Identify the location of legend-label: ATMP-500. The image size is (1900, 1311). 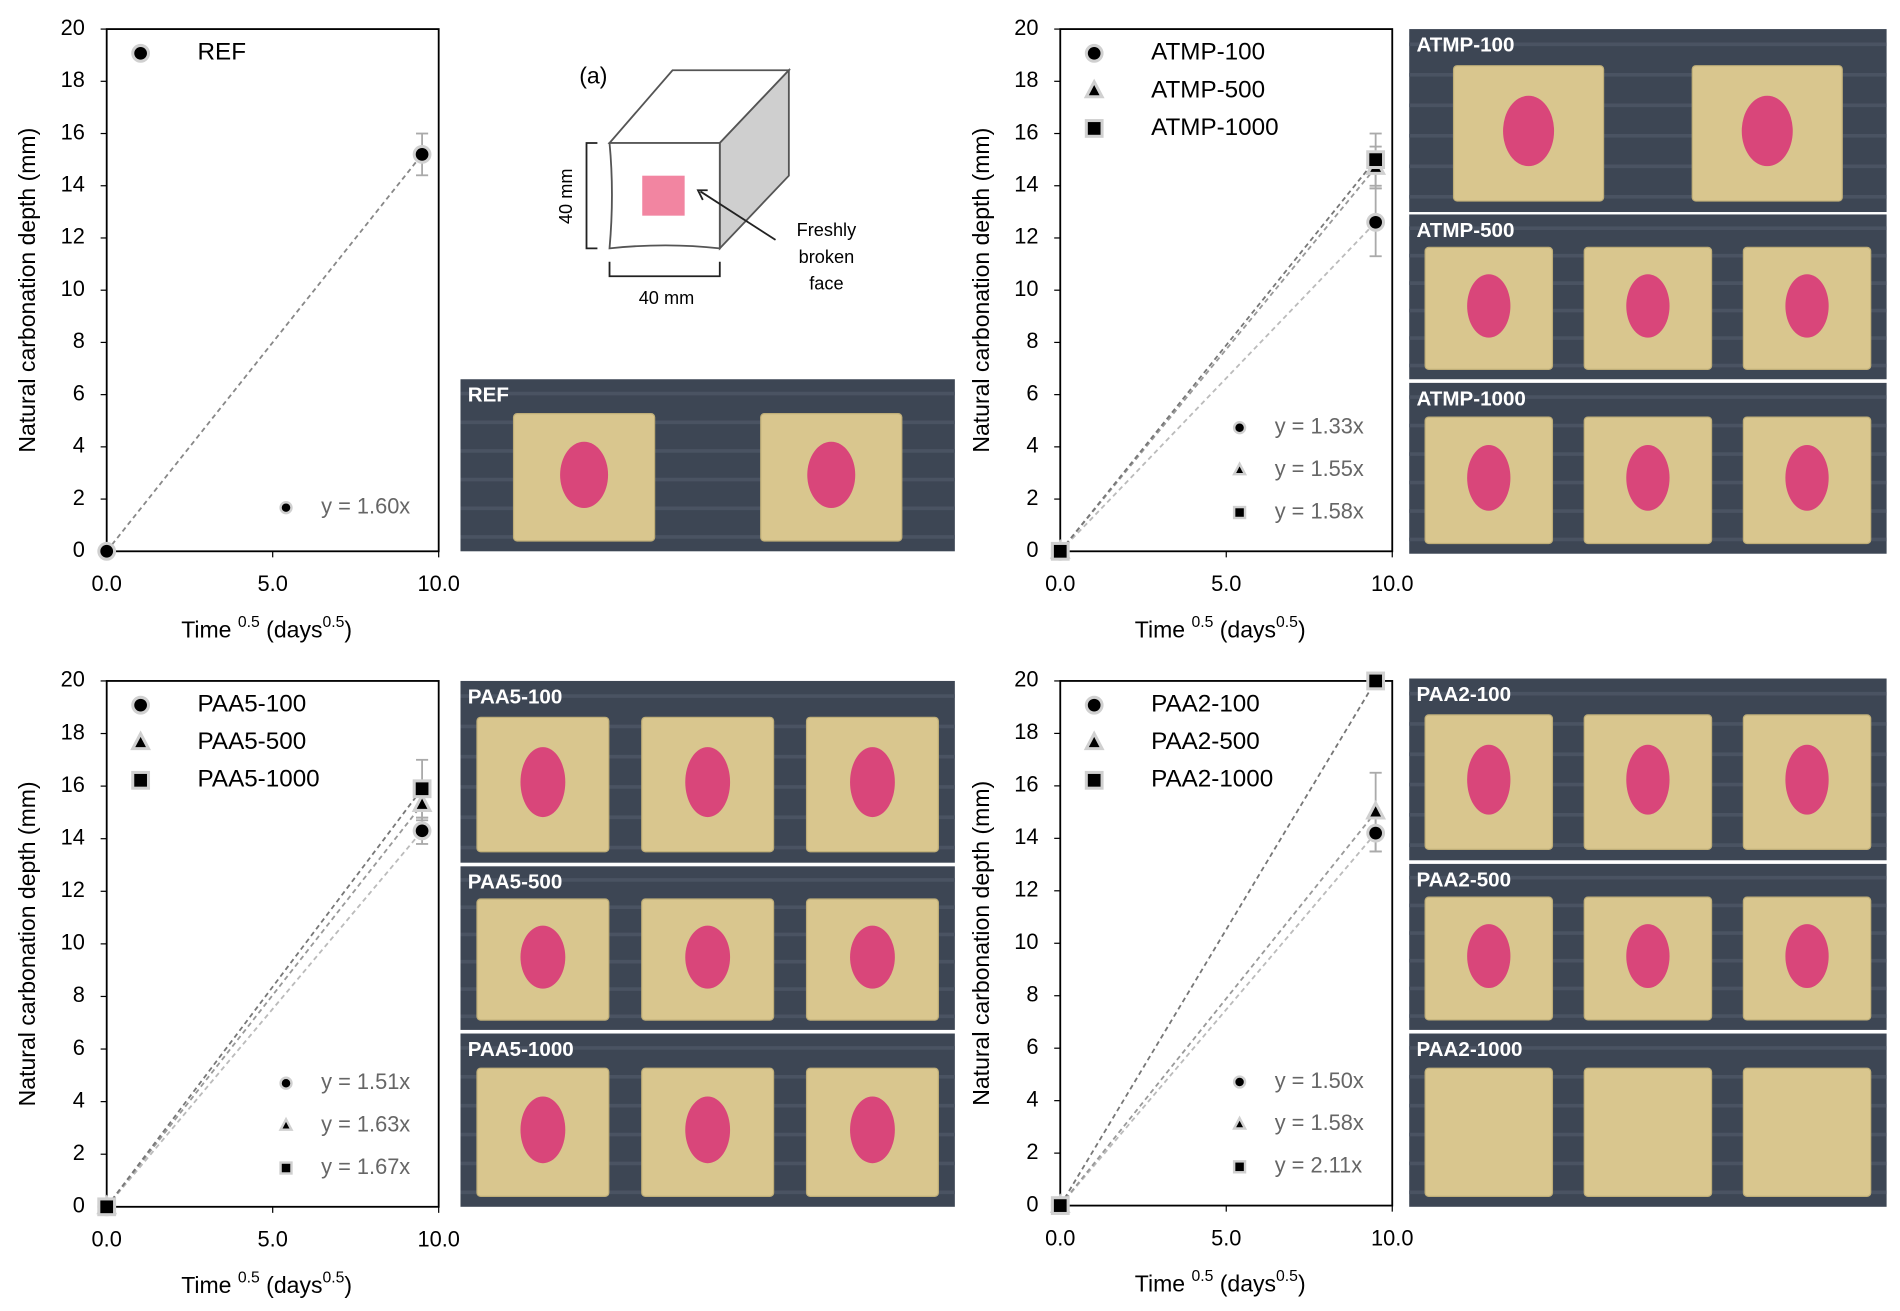
(1208, 89).